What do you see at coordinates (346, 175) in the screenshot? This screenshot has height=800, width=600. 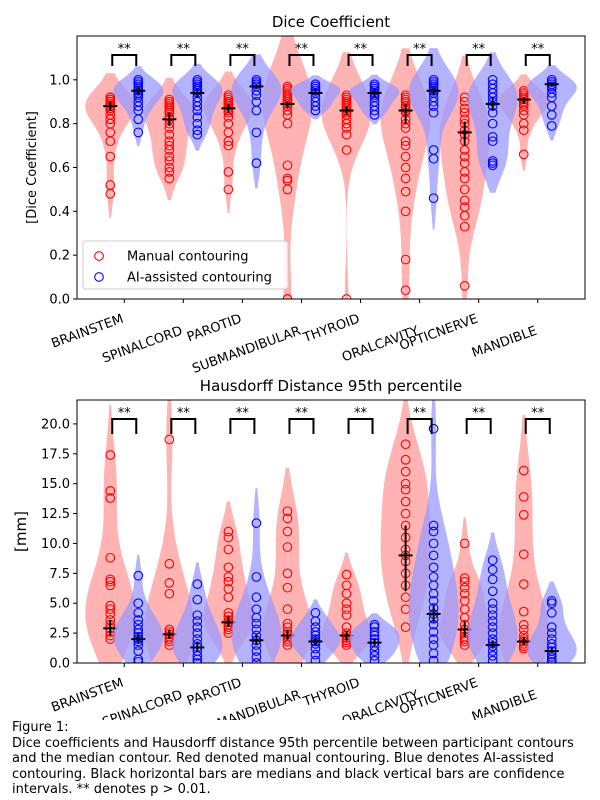 I see `violin-manual-thyroid` at bounding box center [346, 175].